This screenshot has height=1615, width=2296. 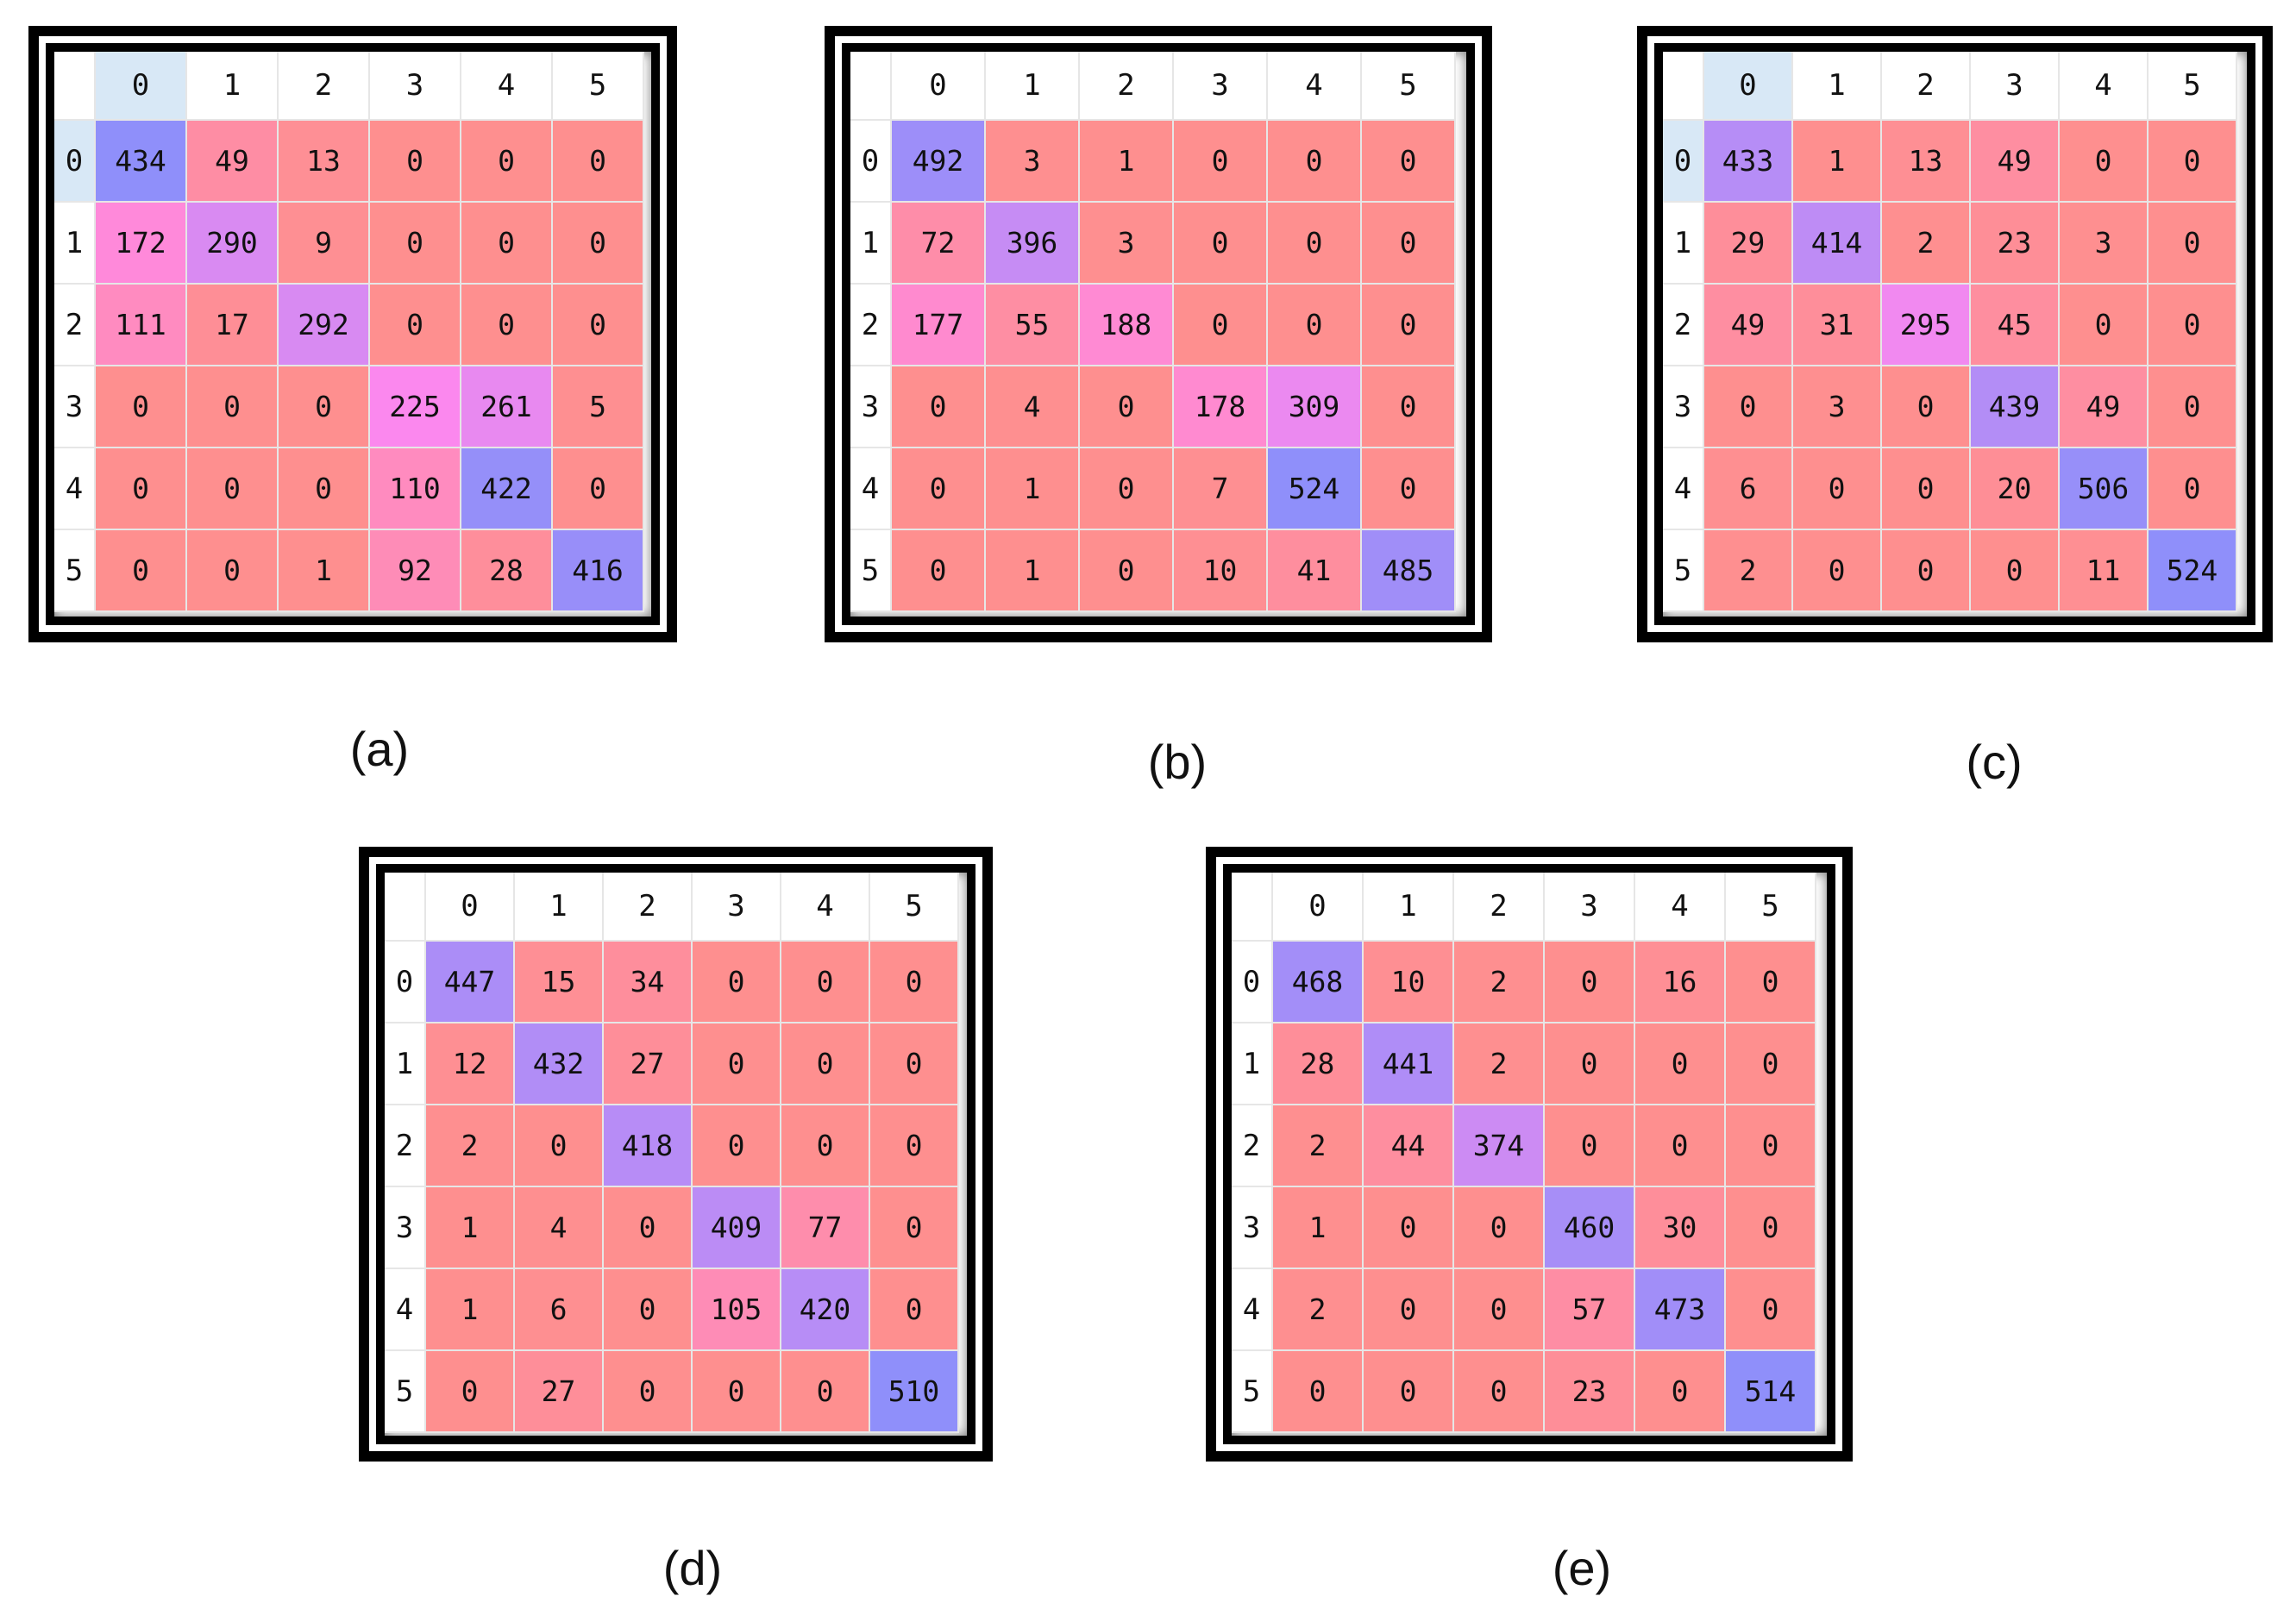 What do you see at coordinates (232, 243) in the screenshot?
I see `matrix-cell: 290` at bounding box center [232, 243].